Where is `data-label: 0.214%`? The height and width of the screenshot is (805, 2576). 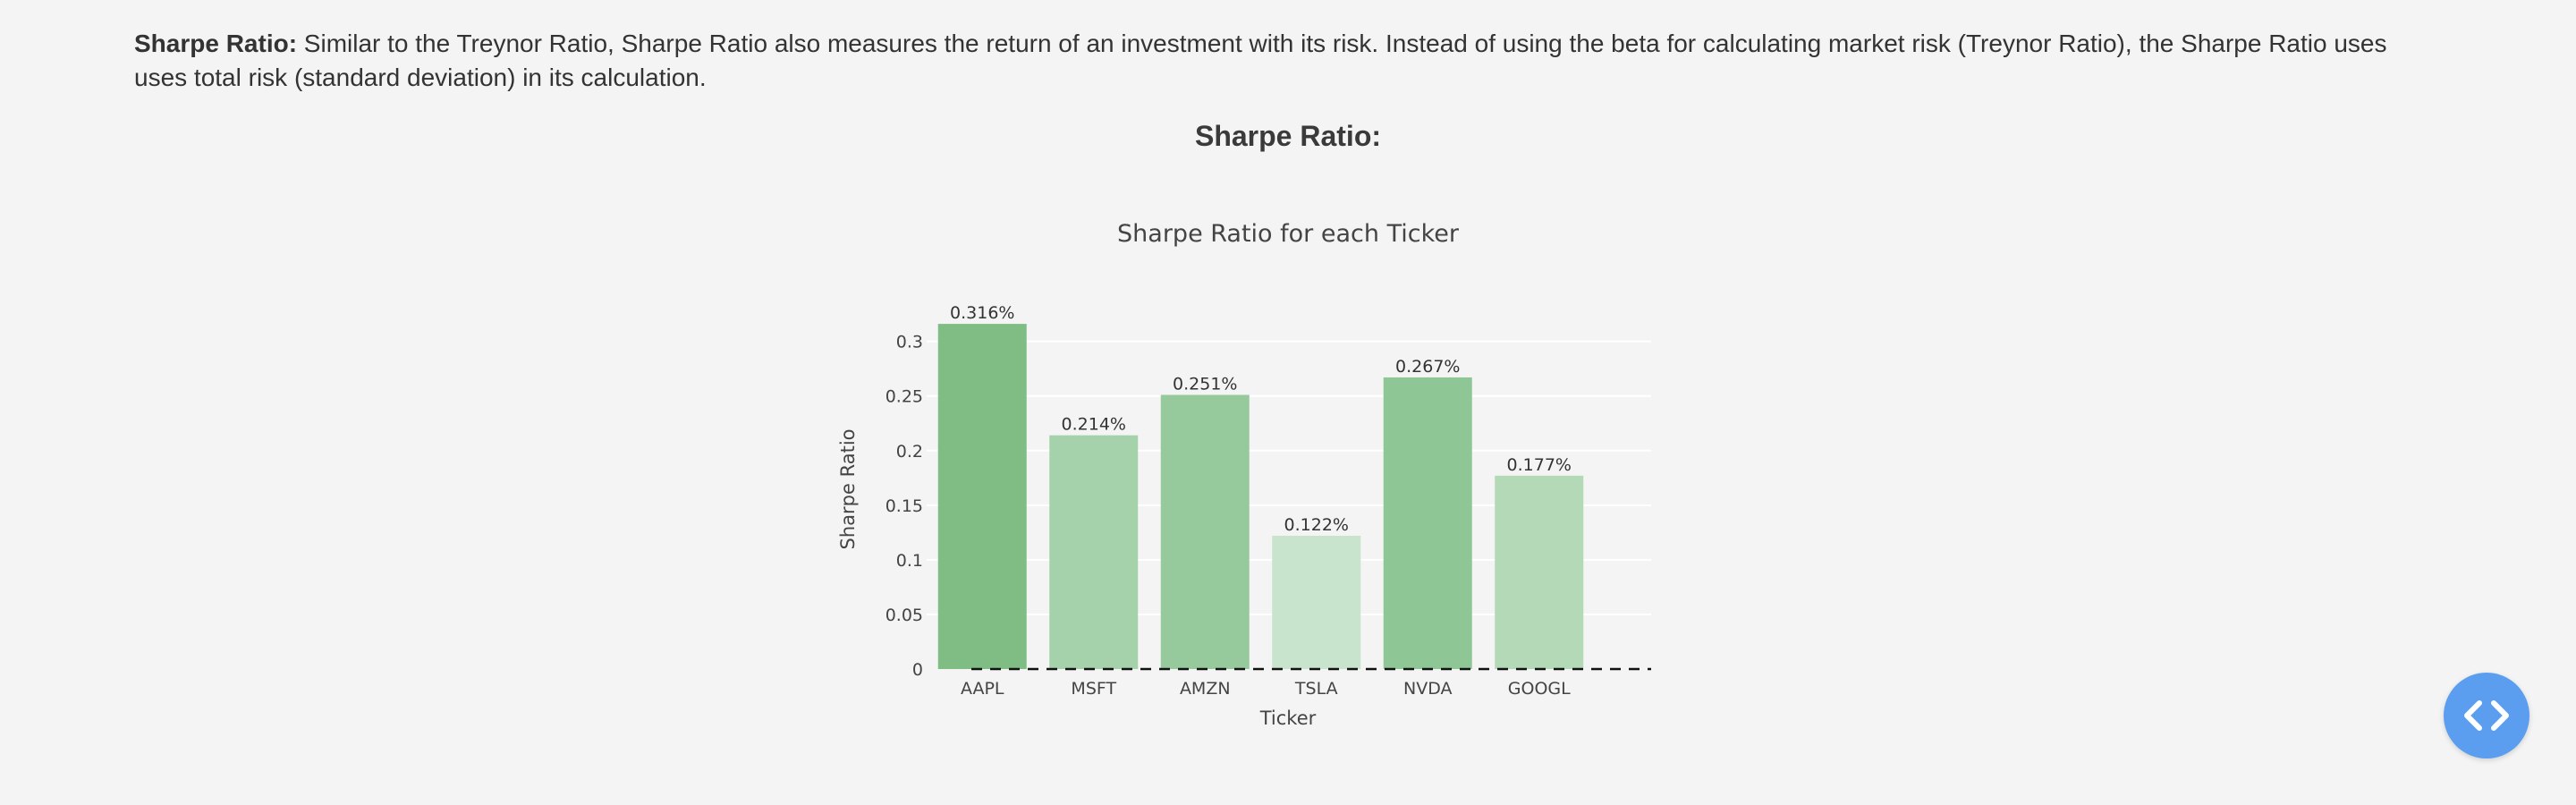
data-label: 0.214% is located at coordinates (1094, 425).